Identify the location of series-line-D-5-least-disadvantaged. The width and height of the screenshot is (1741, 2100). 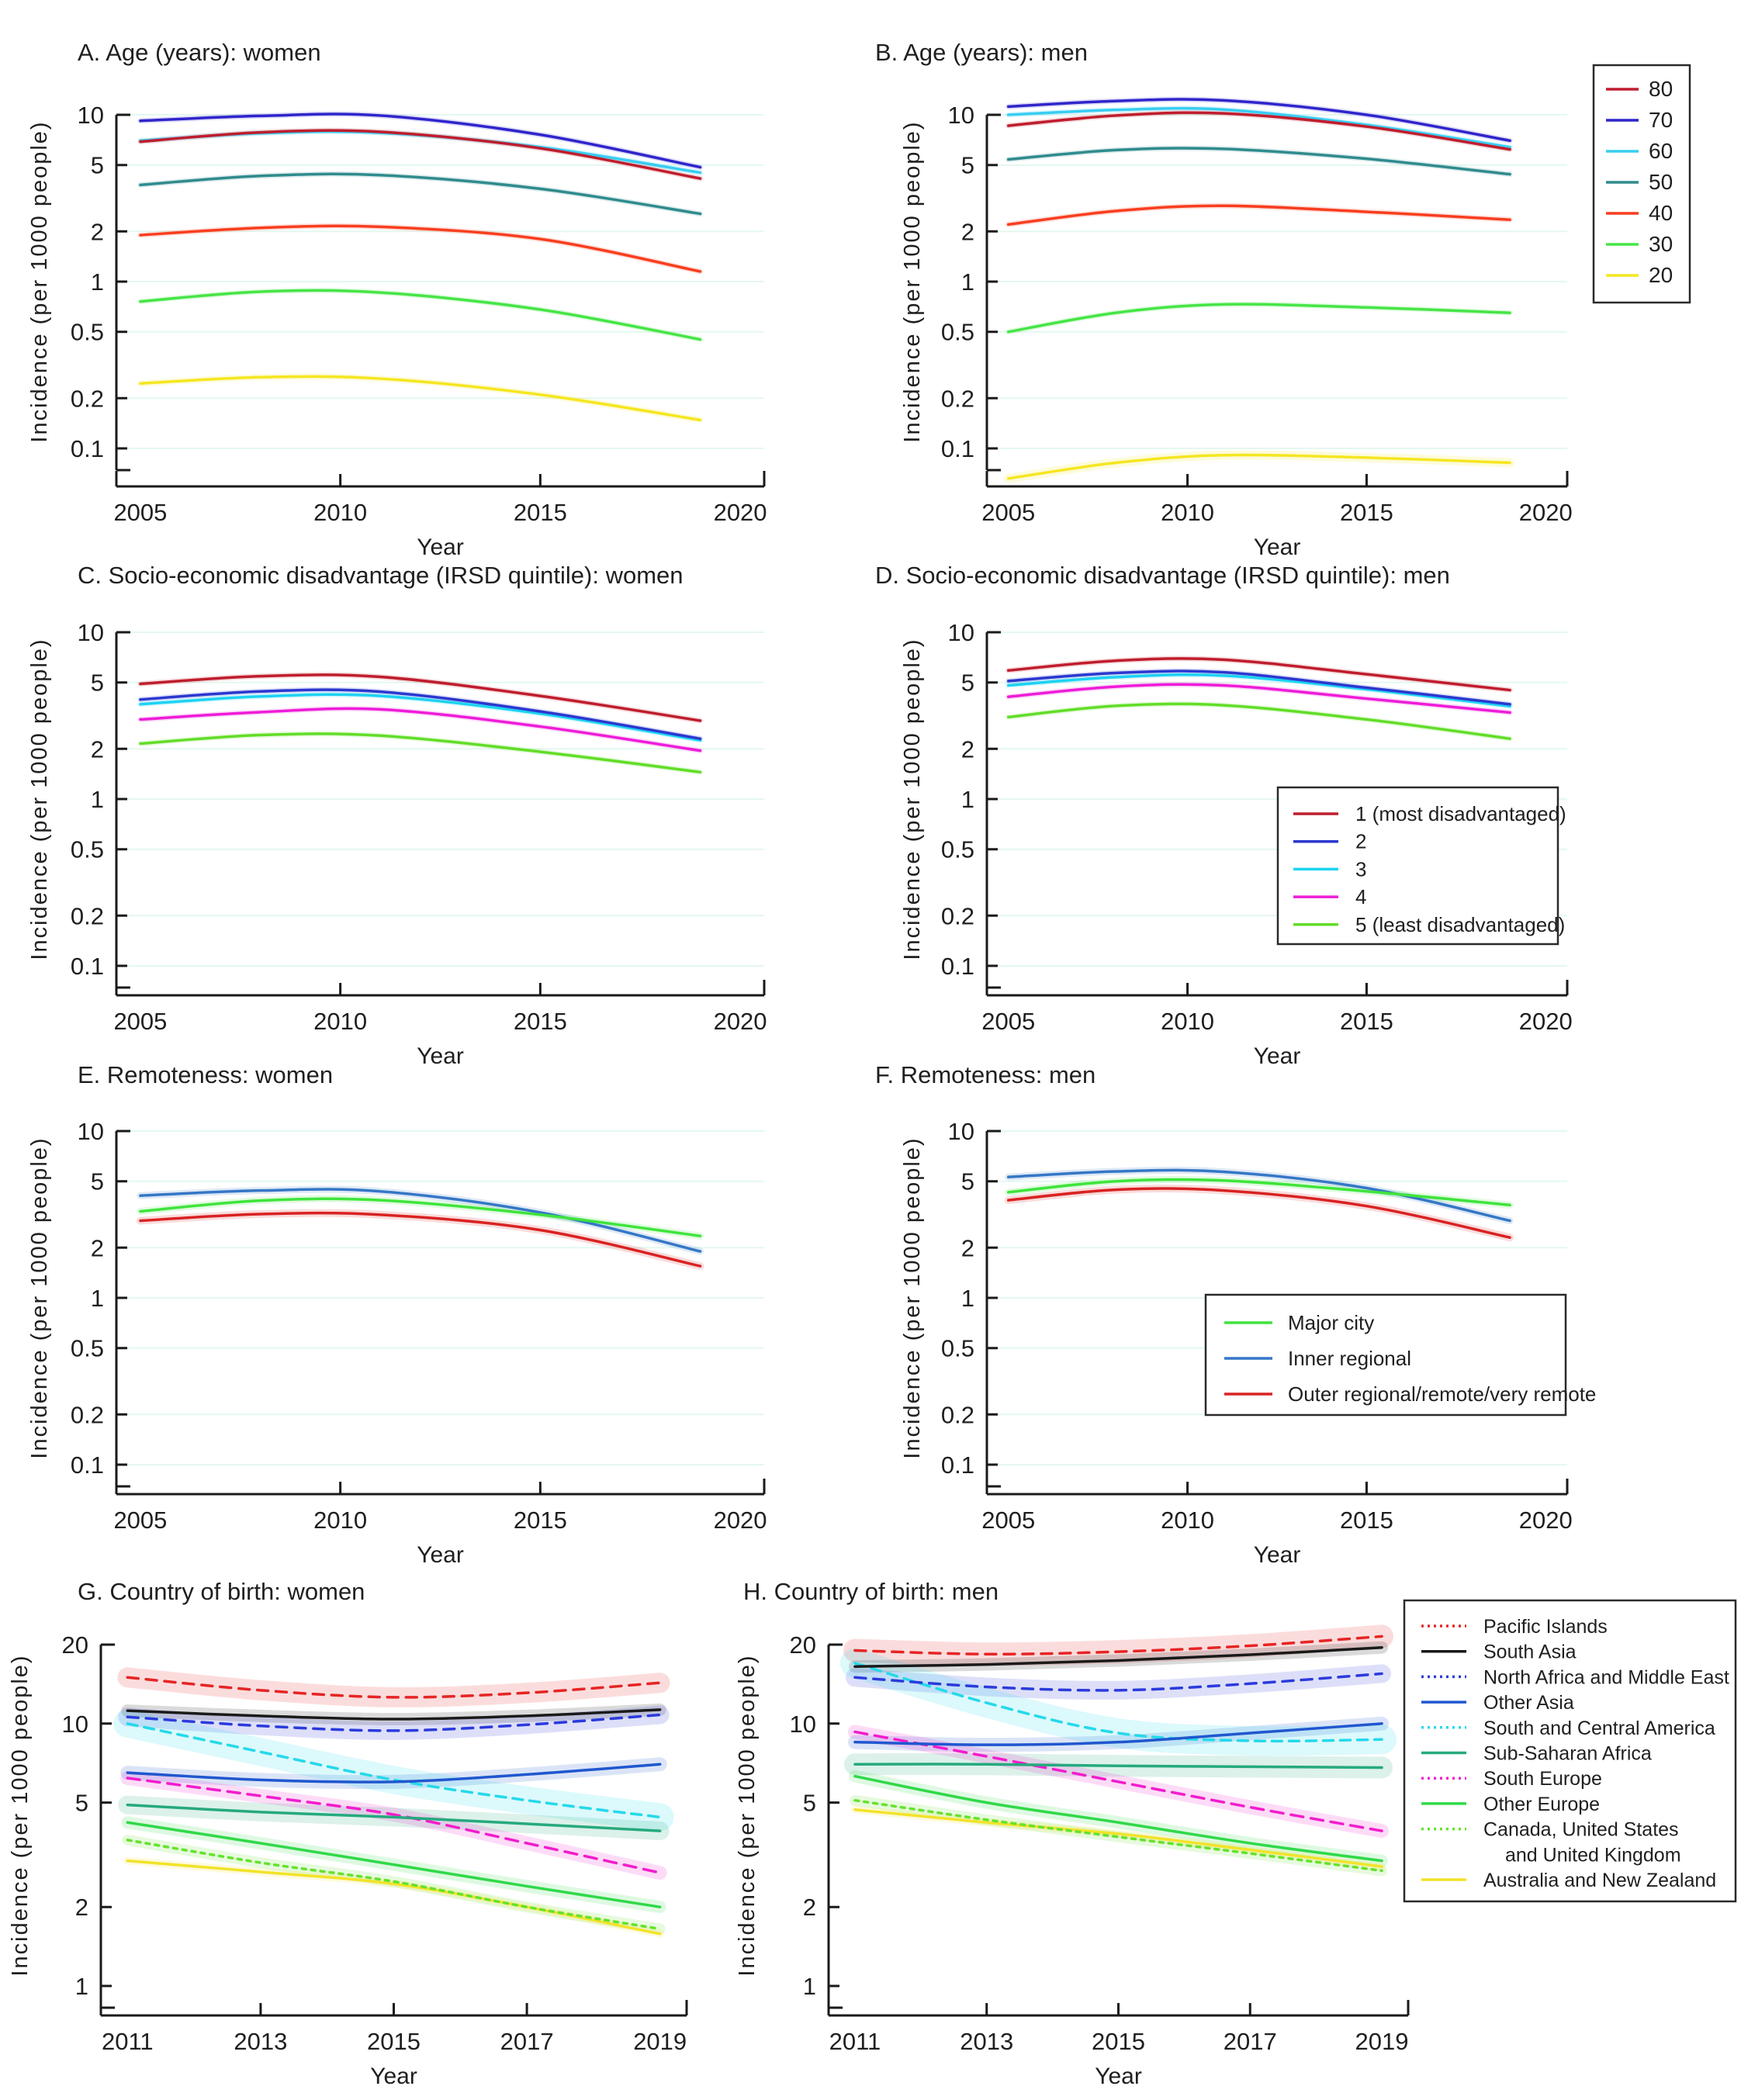
(1258, 721).